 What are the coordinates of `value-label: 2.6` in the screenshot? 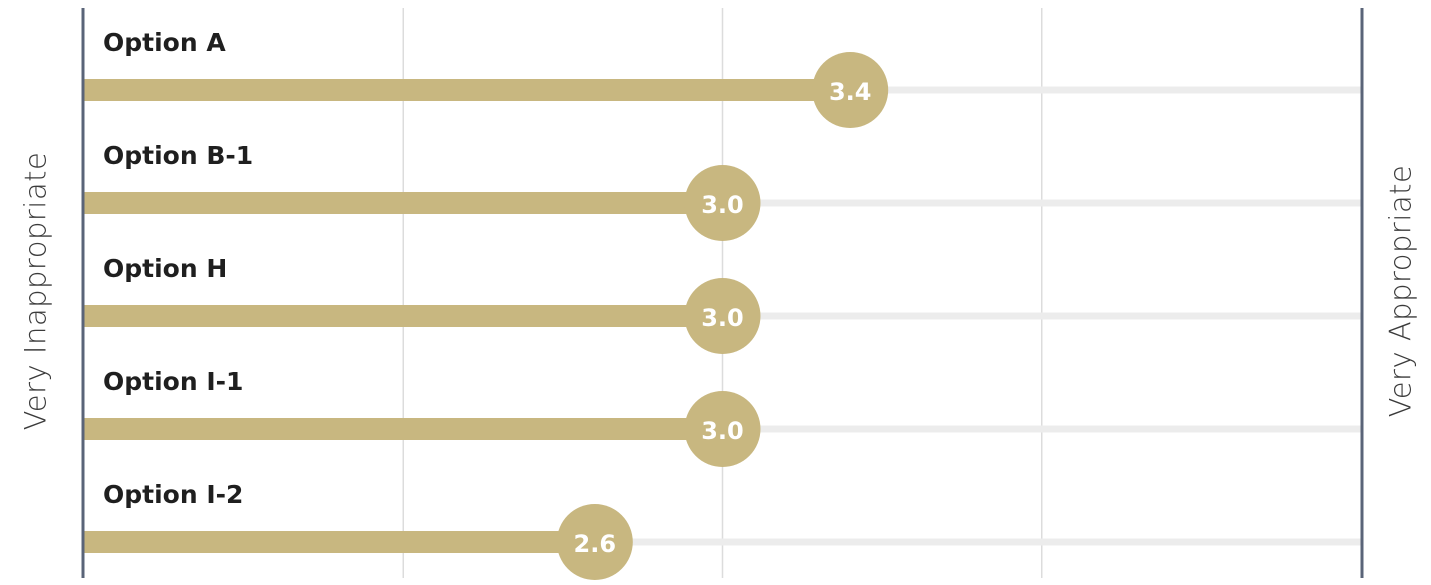 It's located at (595, 544).